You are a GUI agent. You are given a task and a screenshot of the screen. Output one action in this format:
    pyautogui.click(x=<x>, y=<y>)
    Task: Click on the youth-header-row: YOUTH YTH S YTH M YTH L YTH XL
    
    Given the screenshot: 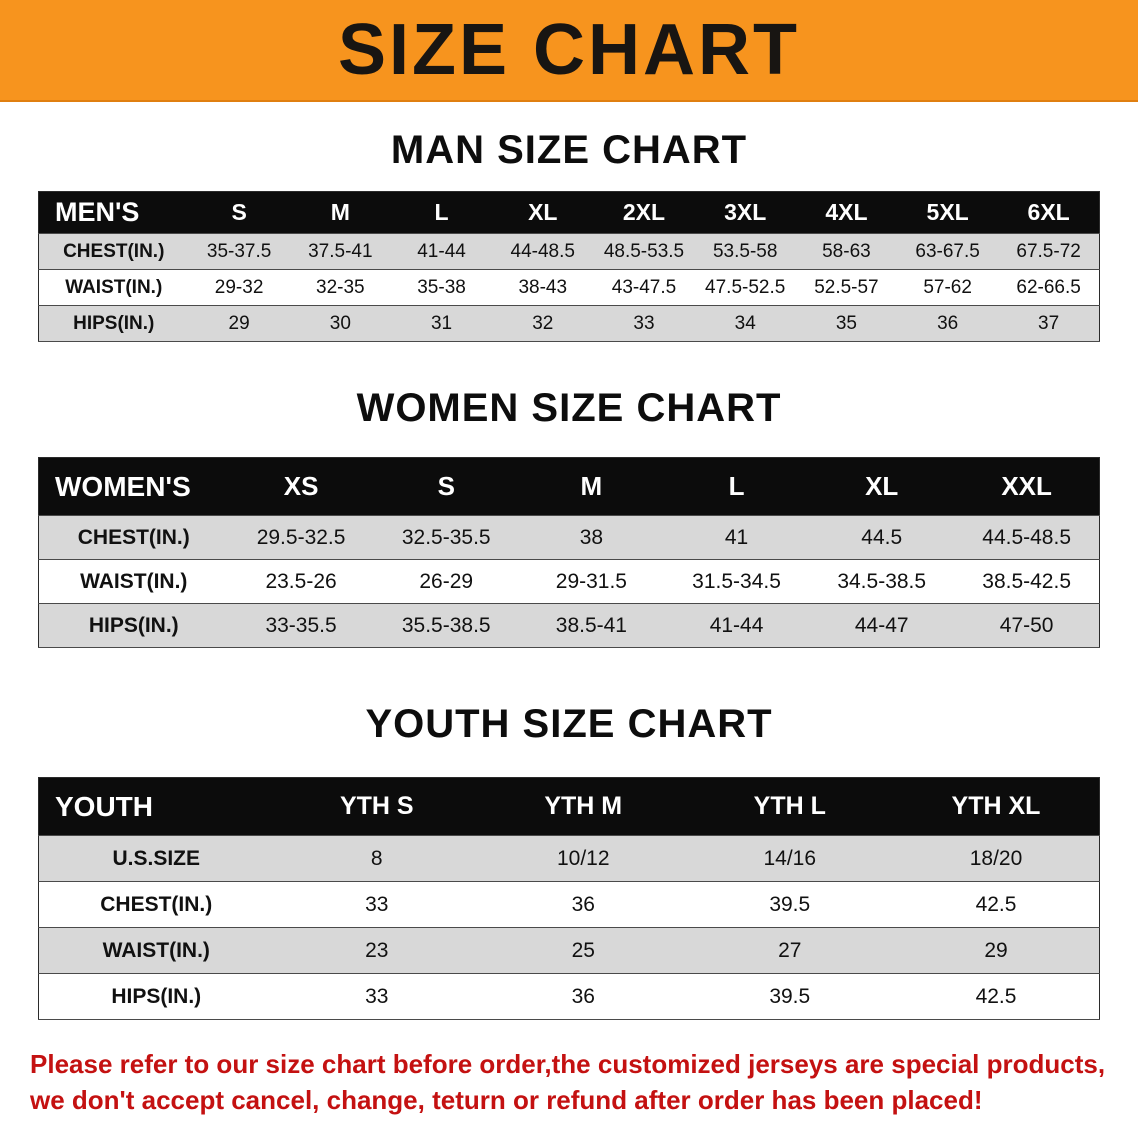 What is the action you would take?
    pyautogui.click(x=569, y=806)
    